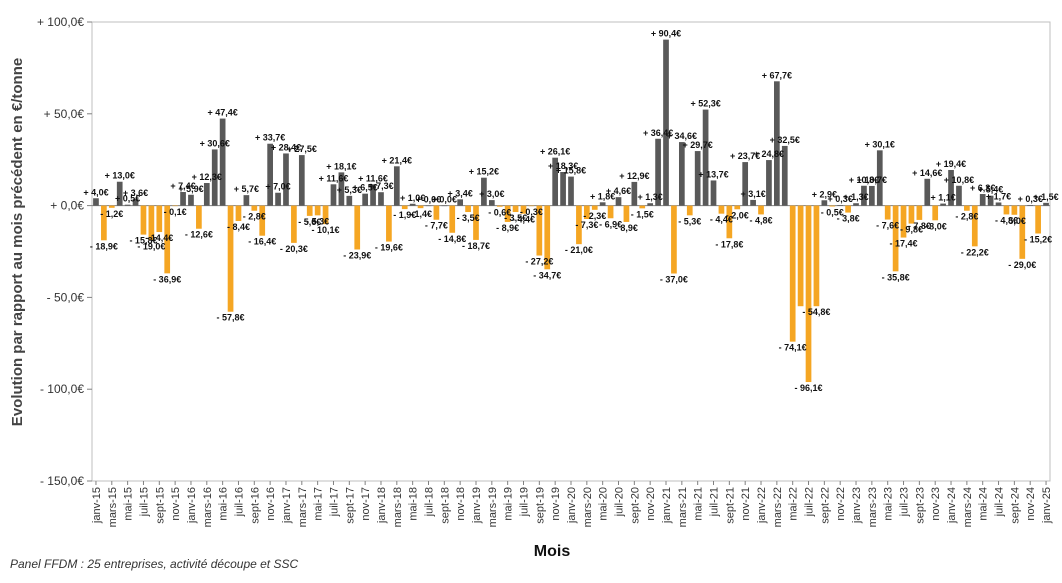 The image size is (1062, 583). I want to click on data-label: + 0,5€, so click(127, 199).